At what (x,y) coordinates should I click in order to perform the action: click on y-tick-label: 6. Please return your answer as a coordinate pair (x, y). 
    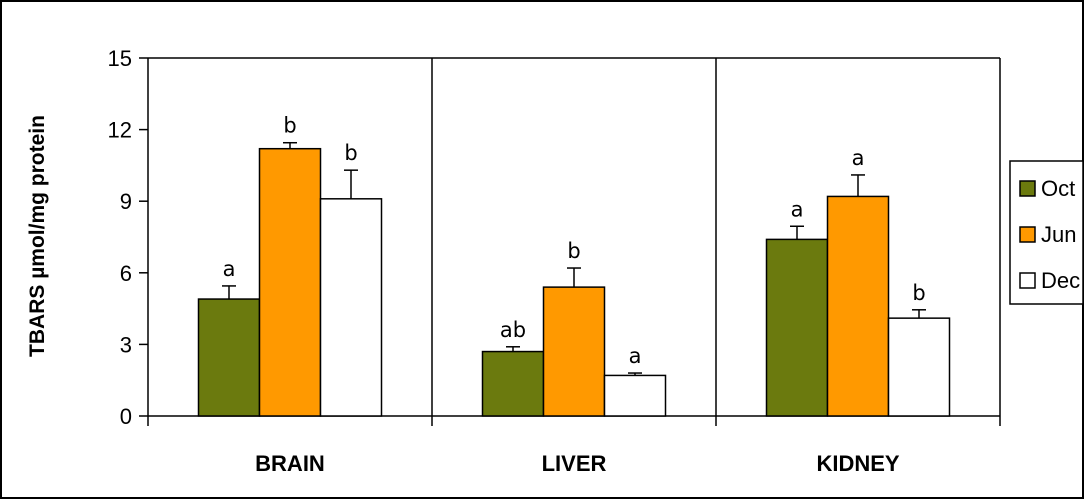
    Looking at the image, I should click on (126, 273).